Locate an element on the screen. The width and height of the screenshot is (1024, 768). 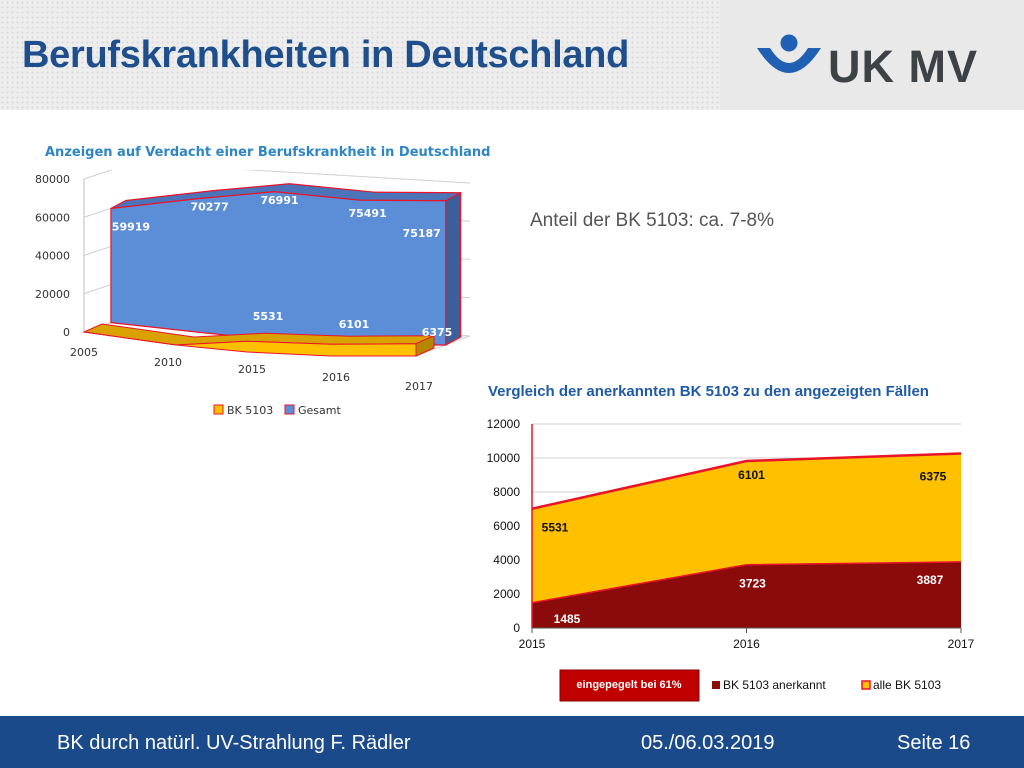
bk5103-data-label: 5531 is located at coordinates (268, 316).